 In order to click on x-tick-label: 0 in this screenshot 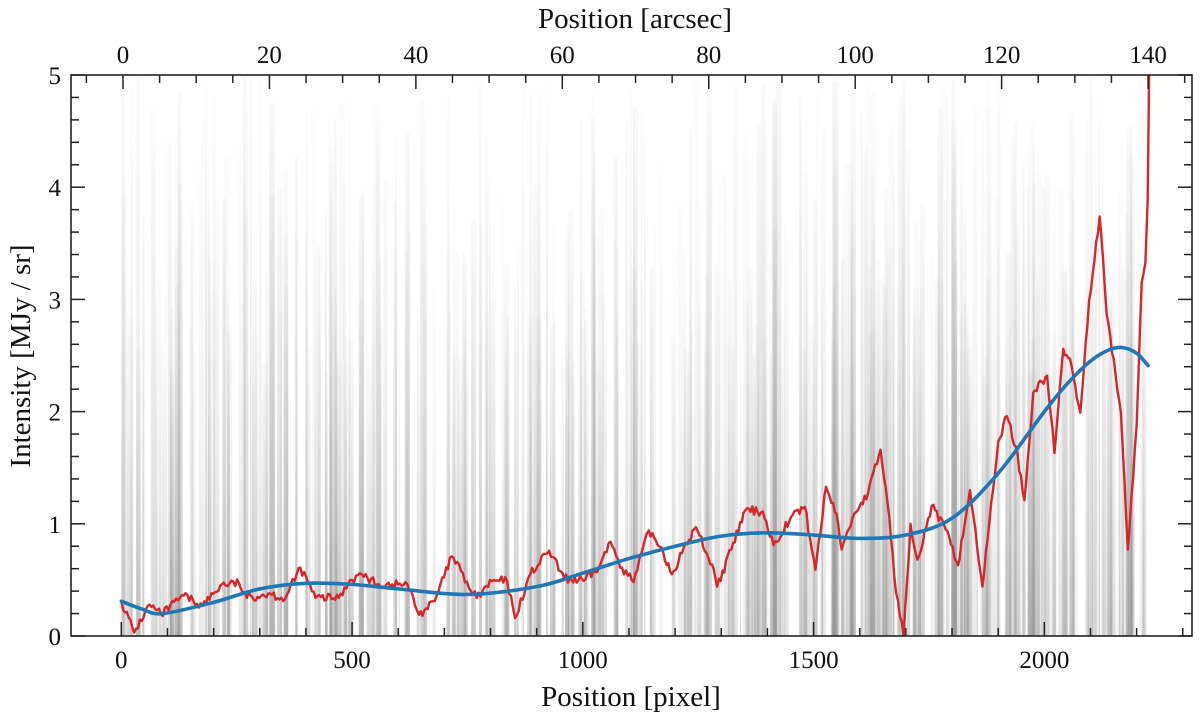, I will do `click(121, 660)`.